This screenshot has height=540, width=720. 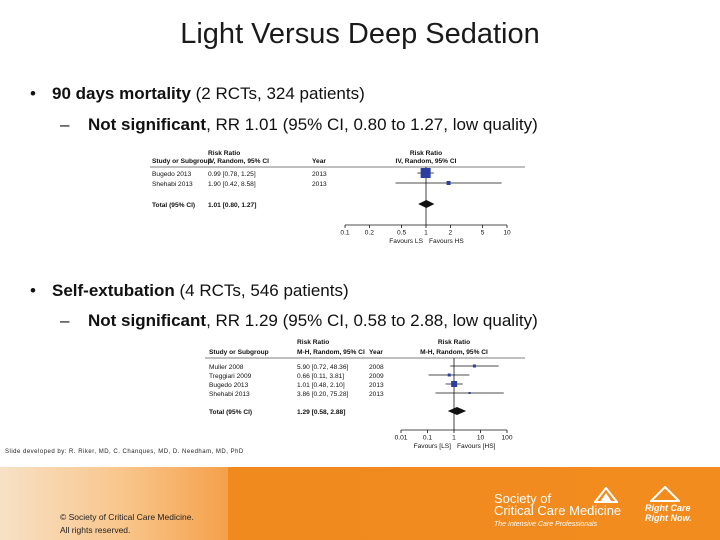 I want to click on study-name: Treggiari 2009, so click(x=230, y=376).